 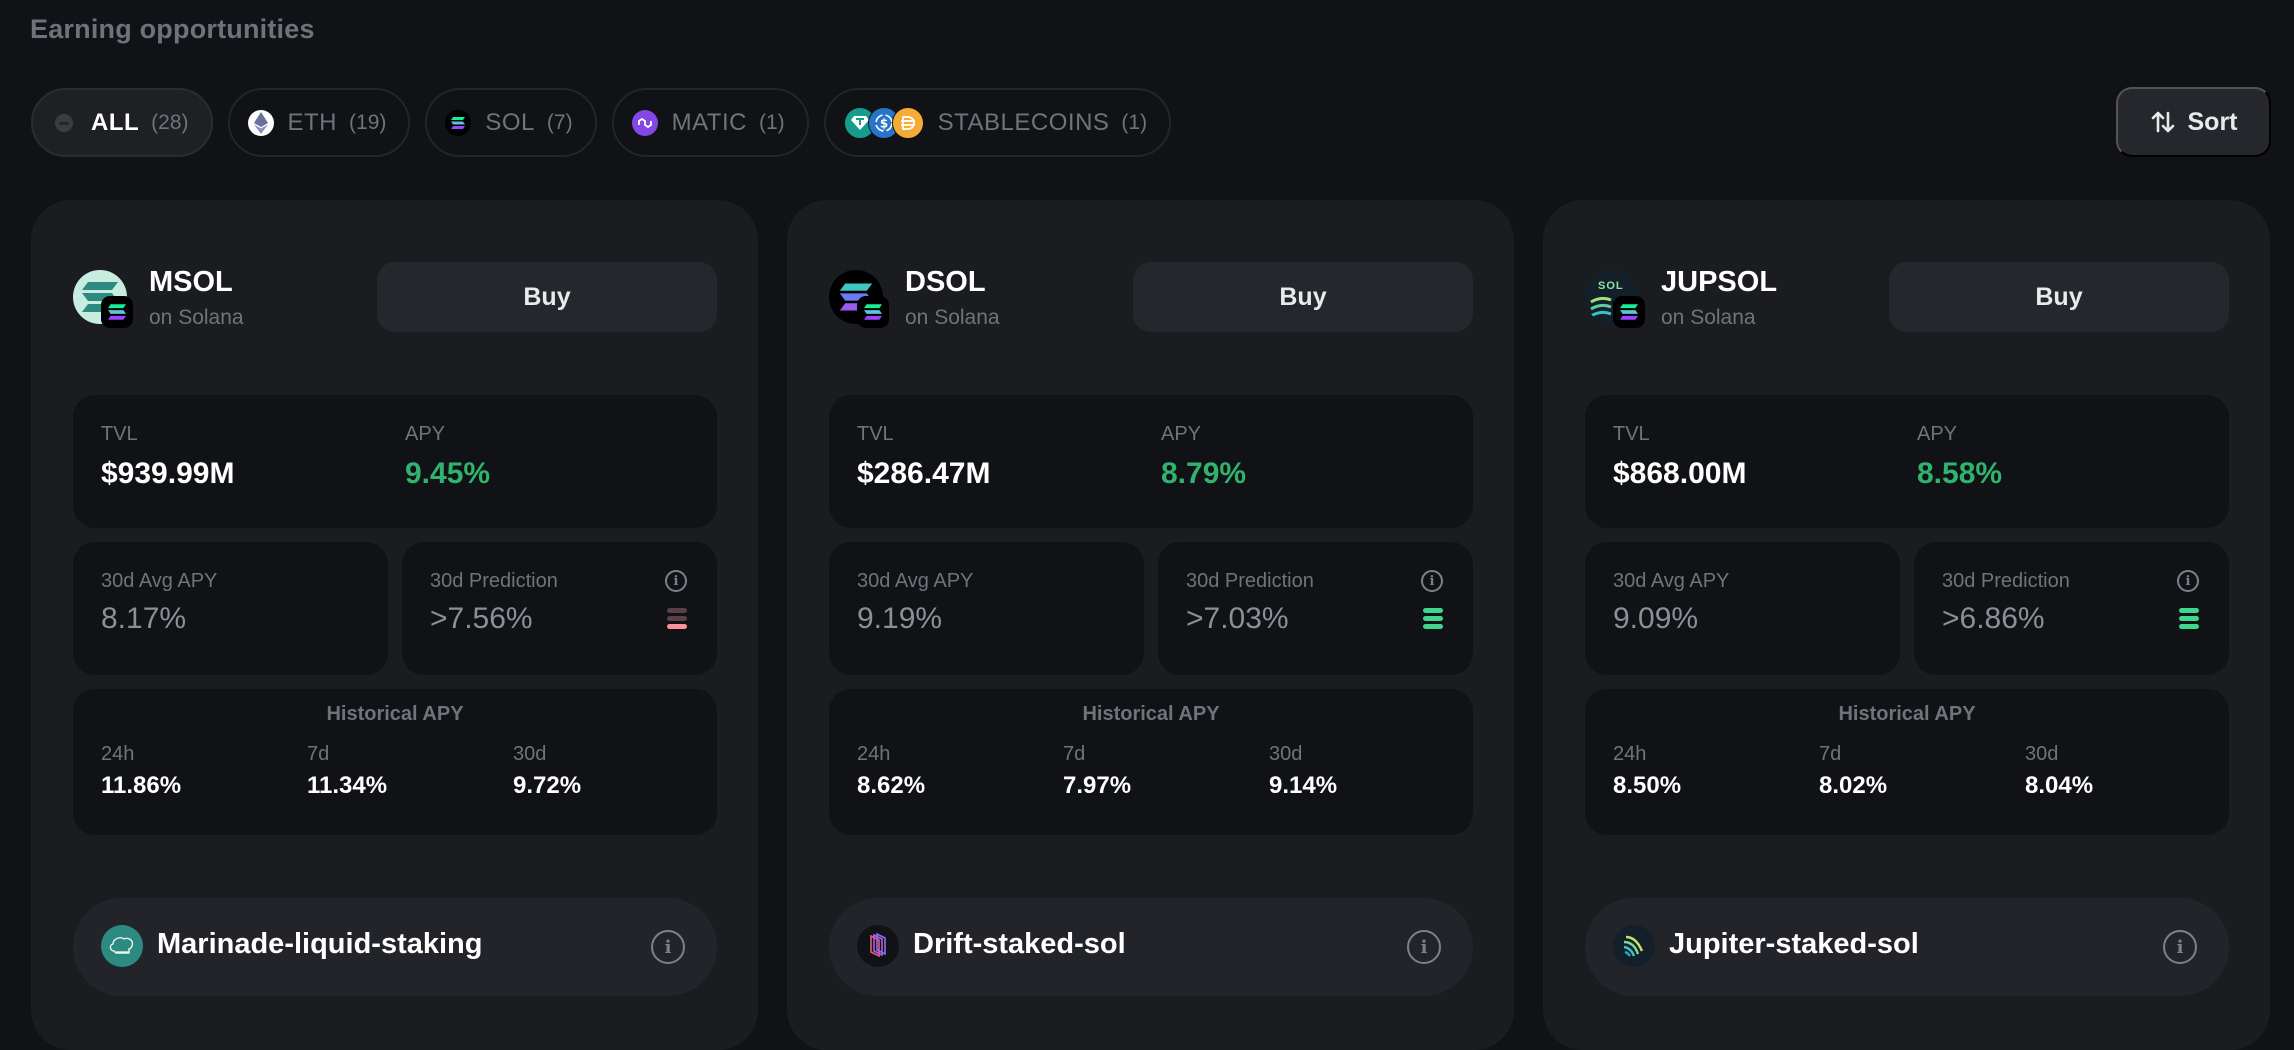 What do you see at coordinates (1634, 946) in the screenshot?
I see `jupiter-logo-icon` at bounding box center [1634, 946].